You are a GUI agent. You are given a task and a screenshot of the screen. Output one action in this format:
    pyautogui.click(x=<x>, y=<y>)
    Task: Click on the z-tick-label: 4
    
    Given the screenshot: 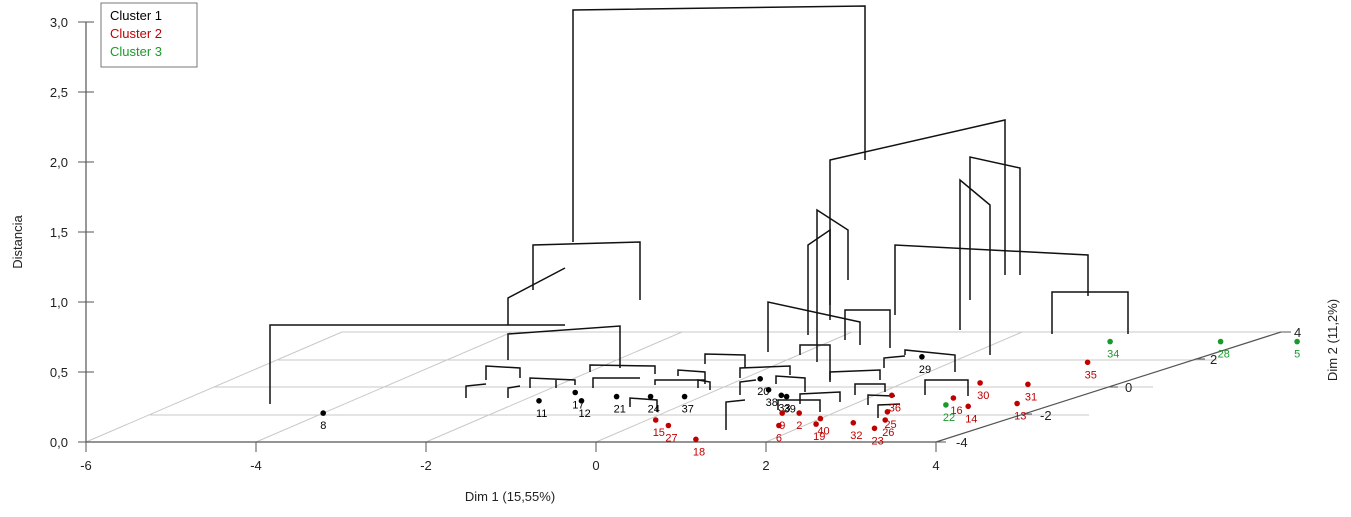 What is the action you would take?
    pyautogui.click(x=1297, y=332)
    